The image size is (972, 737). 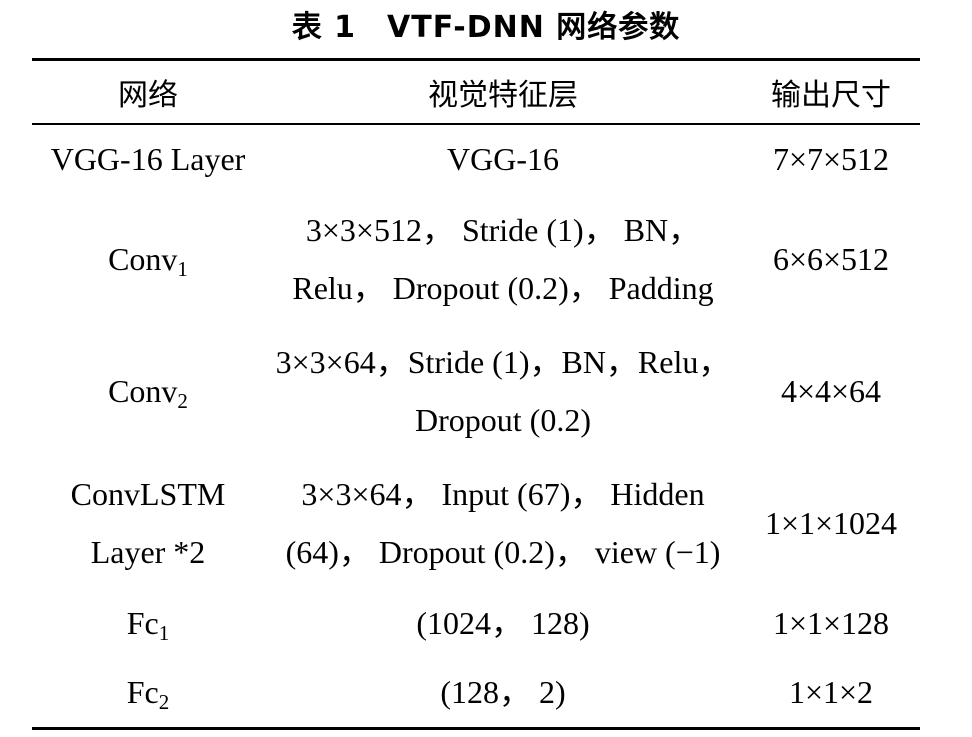 I want to click on output-cell: 6×6×512, so click(x=831, y=259).